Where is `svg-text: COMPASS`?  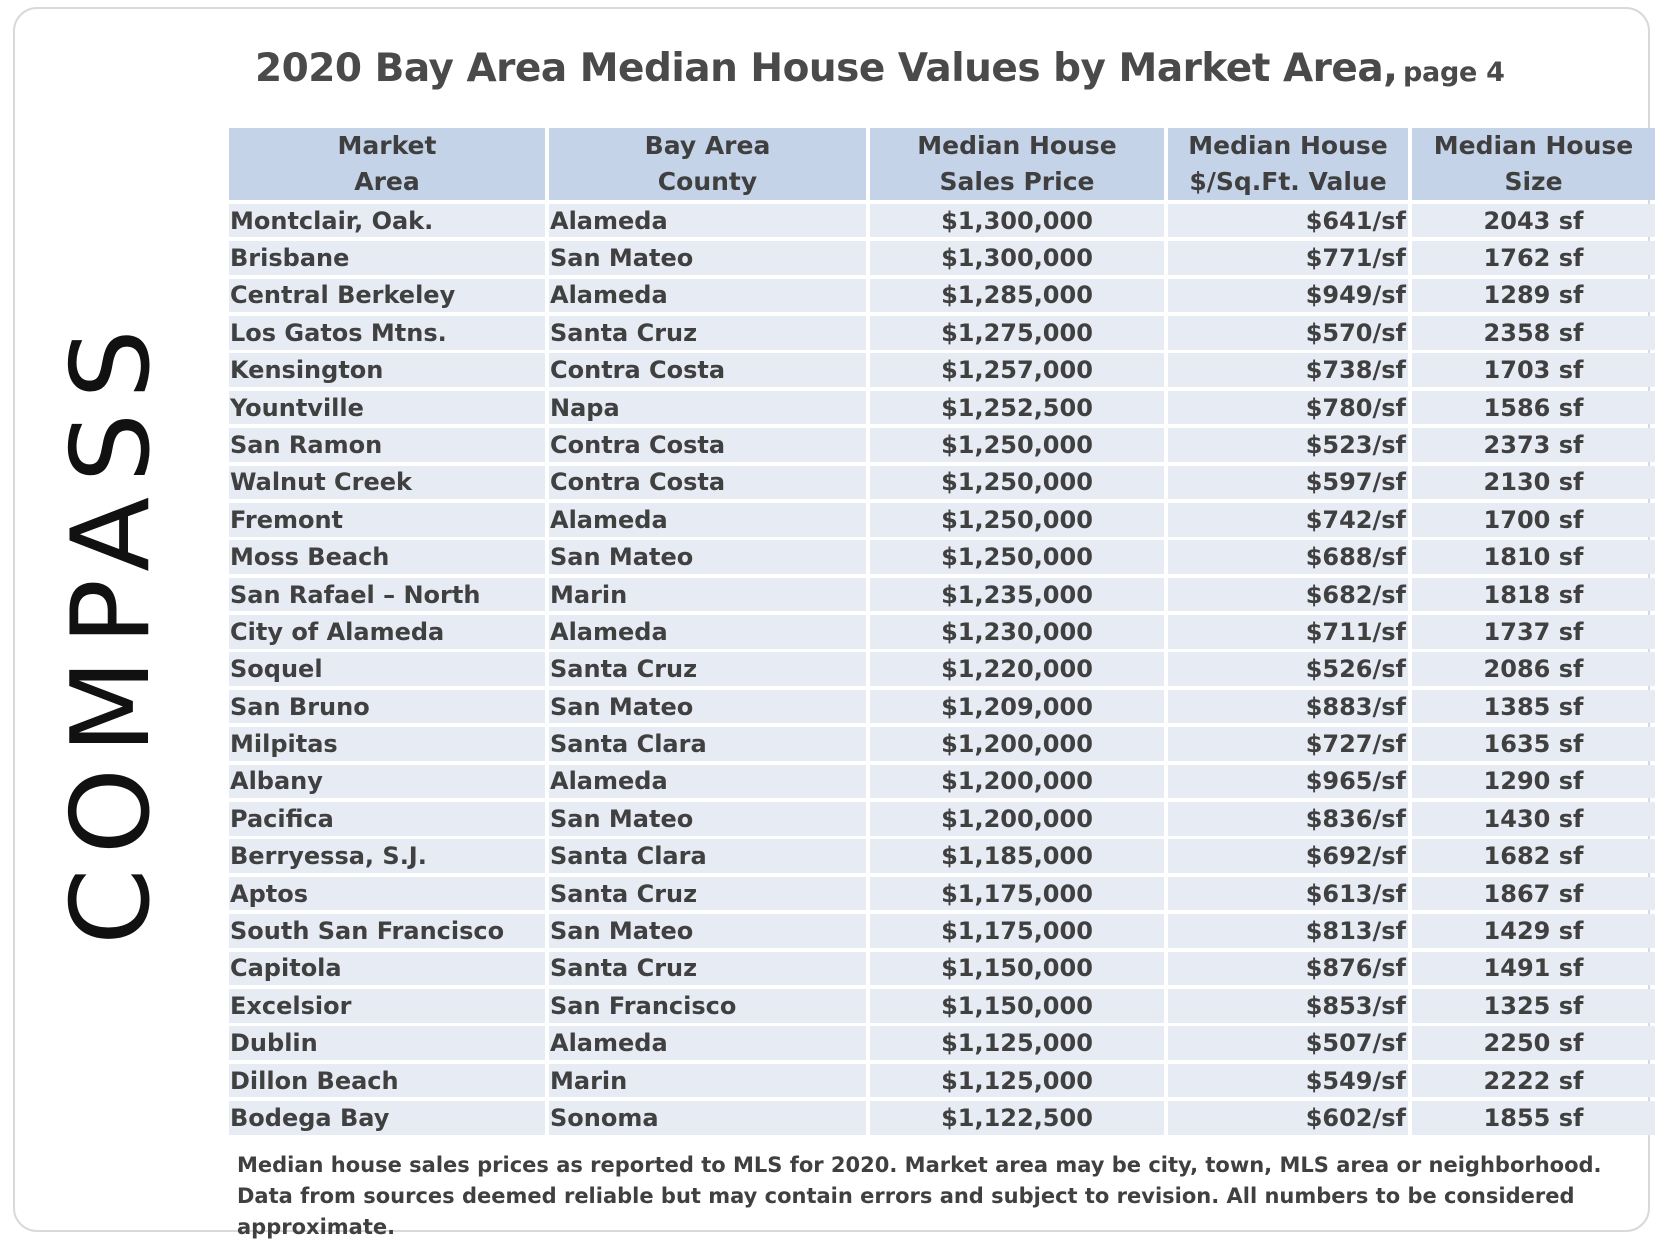 svg-text: COMPASS is located at coordinates (118, 630).